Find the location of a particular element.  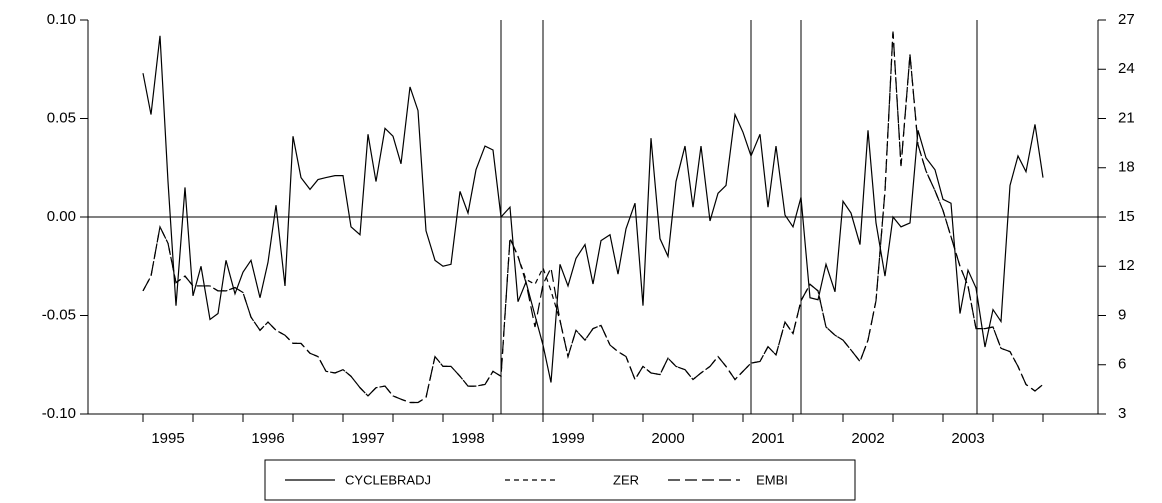

x-tick-label: 1999 is located at coordinates (567, 438).